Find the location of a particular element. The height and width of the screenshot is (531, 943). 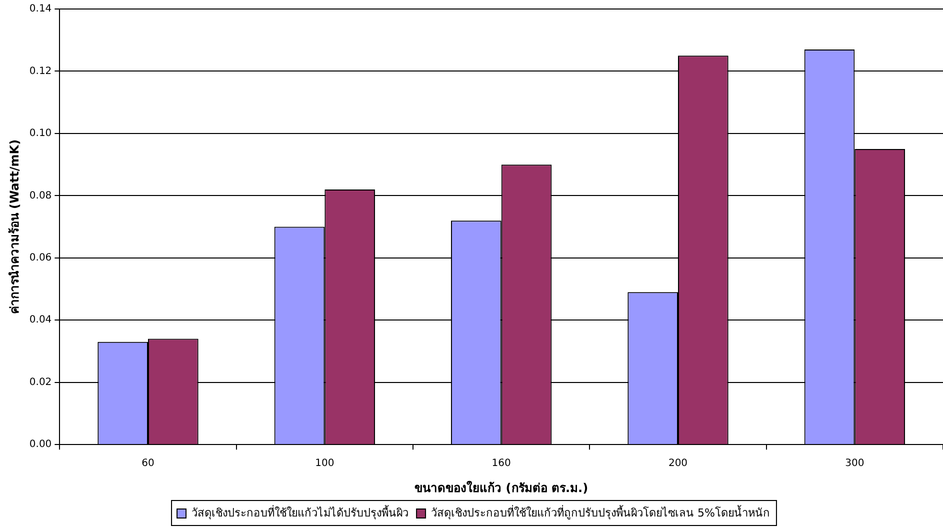

legend-label: วัสดุเชิงประกอบที่ใช้ใยแก้วไม่ได้ปรับปรุงพื้นผิว is located at coordinates (300, 512).